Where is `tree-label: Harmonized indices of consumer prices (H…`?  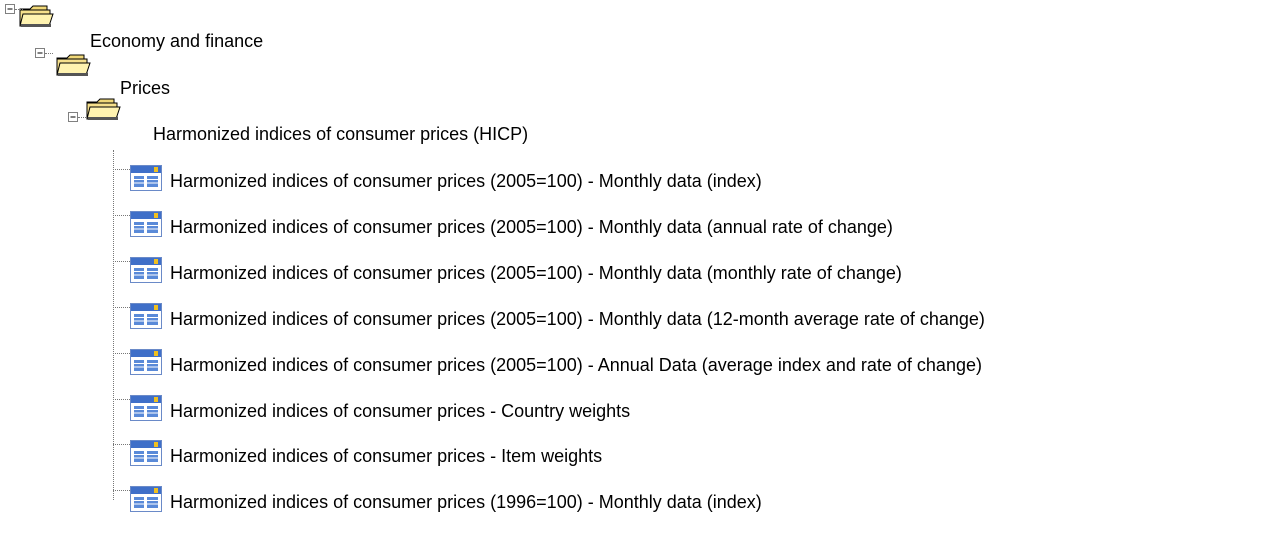
tree-label: Harmonized indices of consumer prices (H… is located at coordinates (341, 134).